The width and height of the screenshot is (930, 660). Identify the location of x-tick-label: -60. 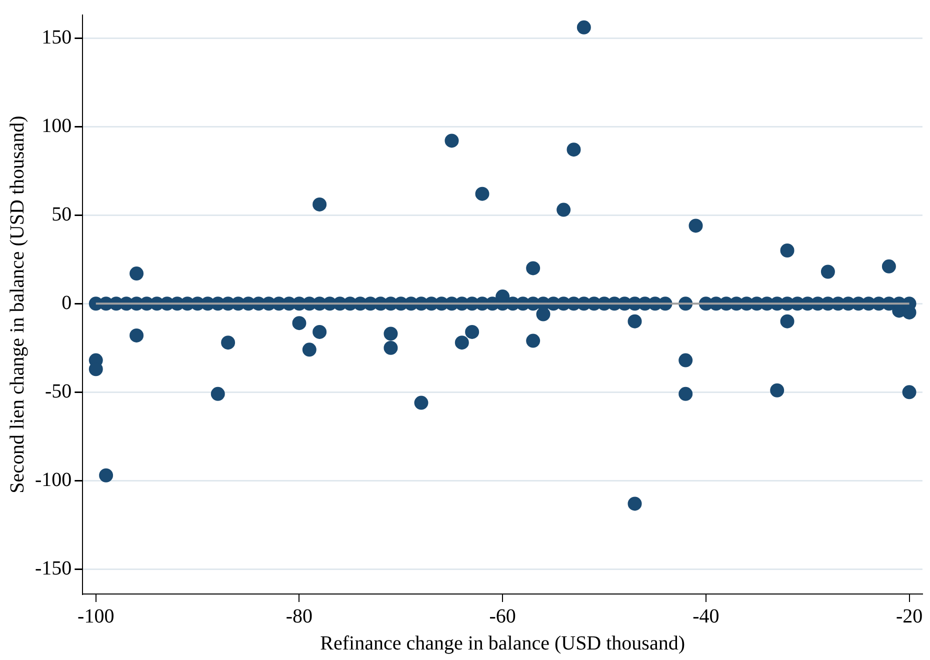
(502, 616).